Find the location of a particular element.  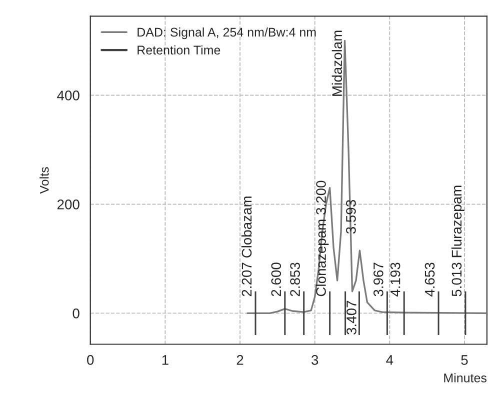

annotation: 4.653 is located at coordinates (429, 279).